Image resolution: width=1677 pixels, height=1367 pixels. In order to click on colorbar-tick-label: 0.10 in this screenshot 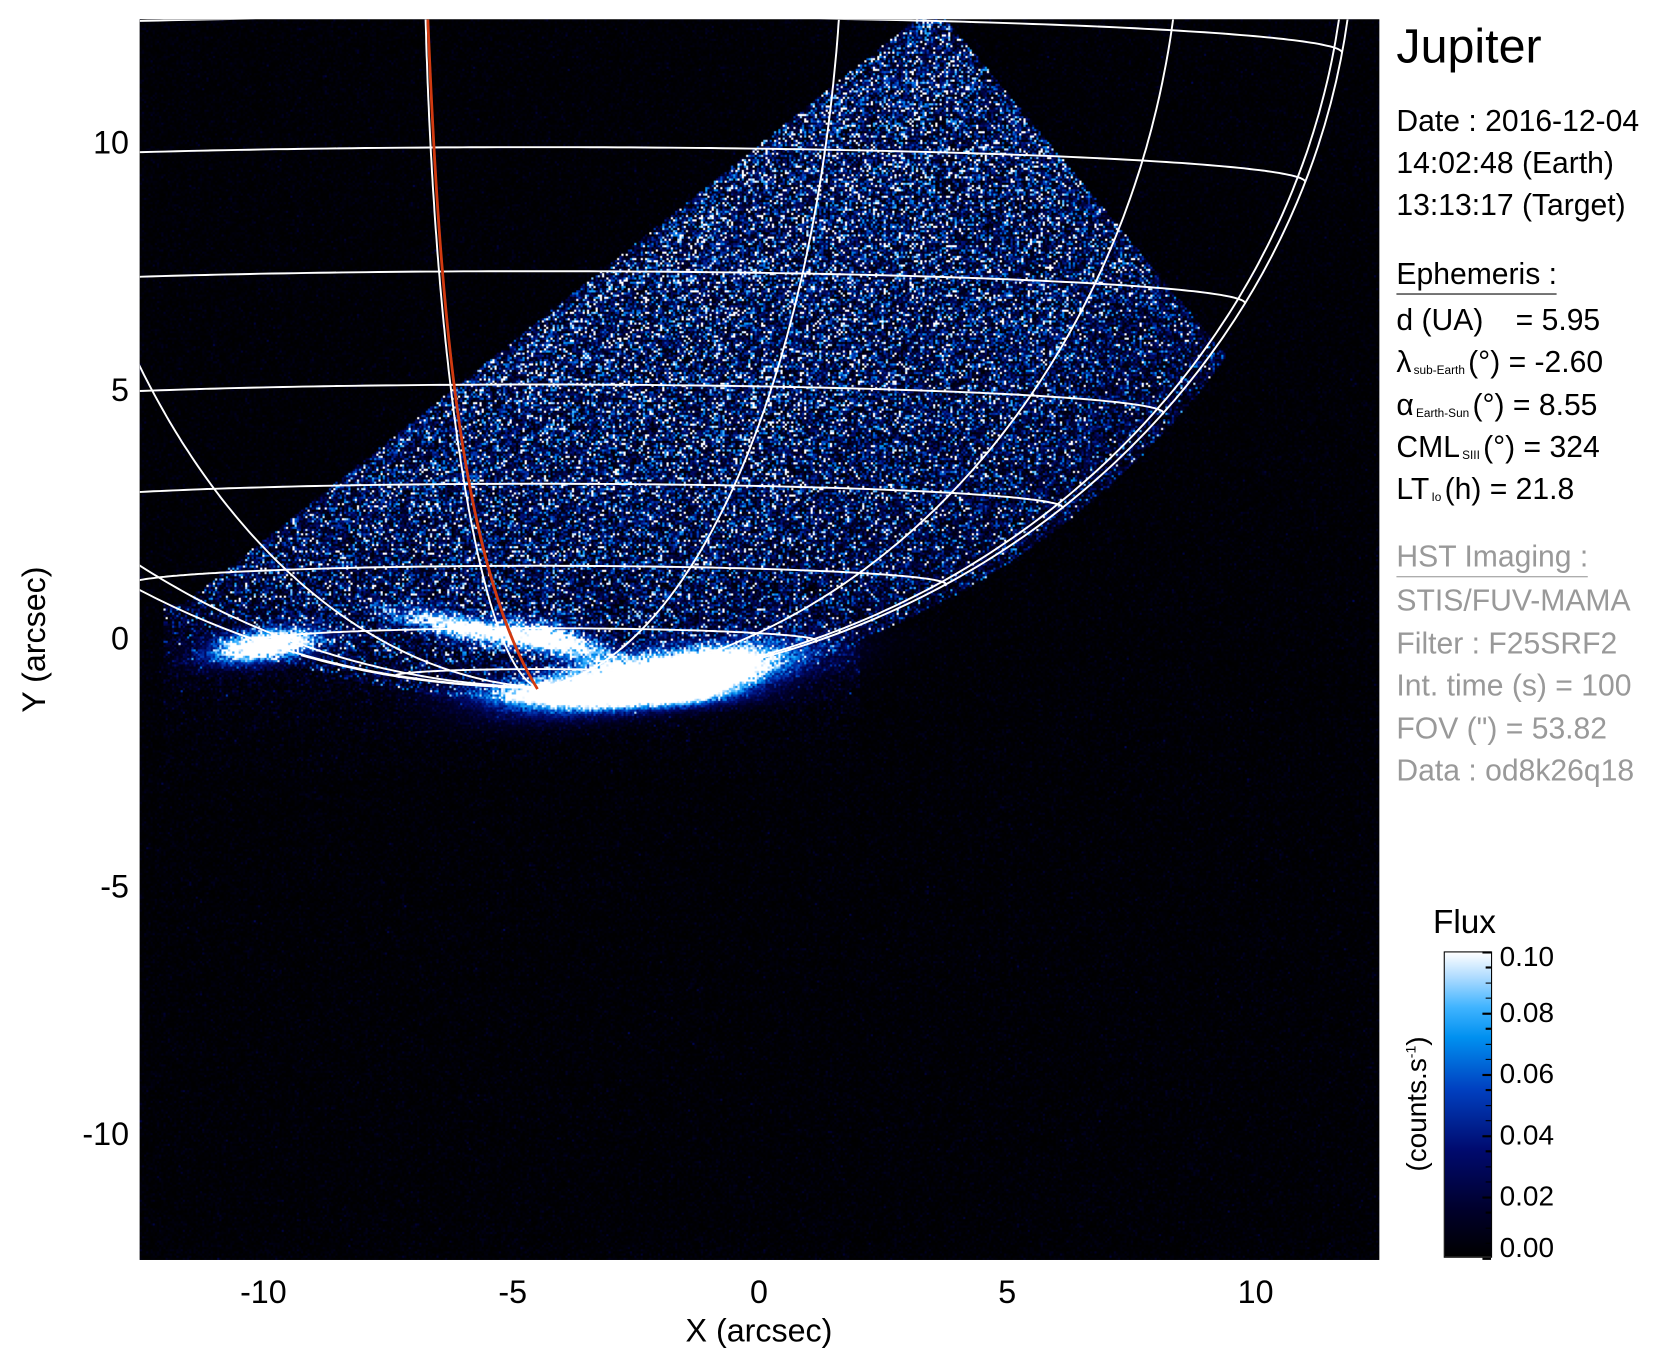, I will do `click(1527, 956)`.